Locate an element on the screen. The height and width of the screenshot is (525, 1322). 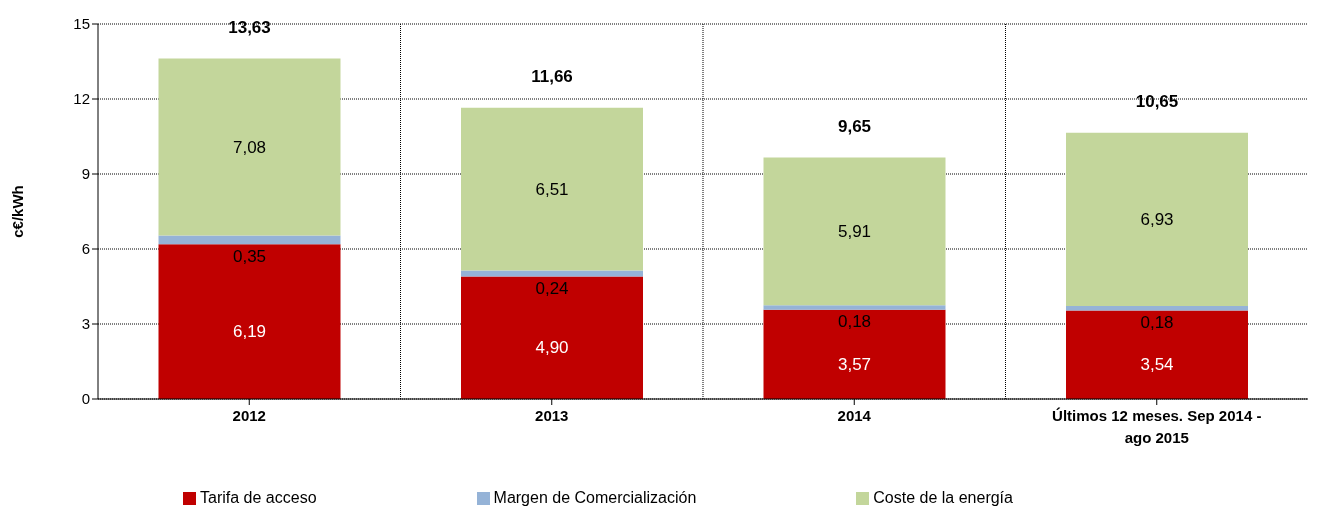
x-tick-label: 2012 is located at coordinates (249, 415).